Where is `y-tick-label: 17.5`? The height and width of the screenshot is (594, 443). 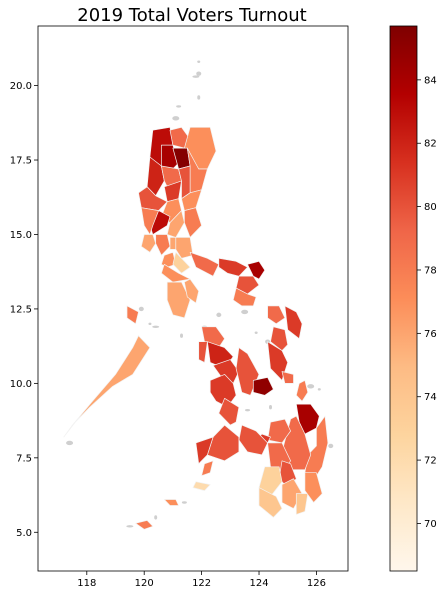
y-tick-label: 17.5 is located at coordinates (21, 161).